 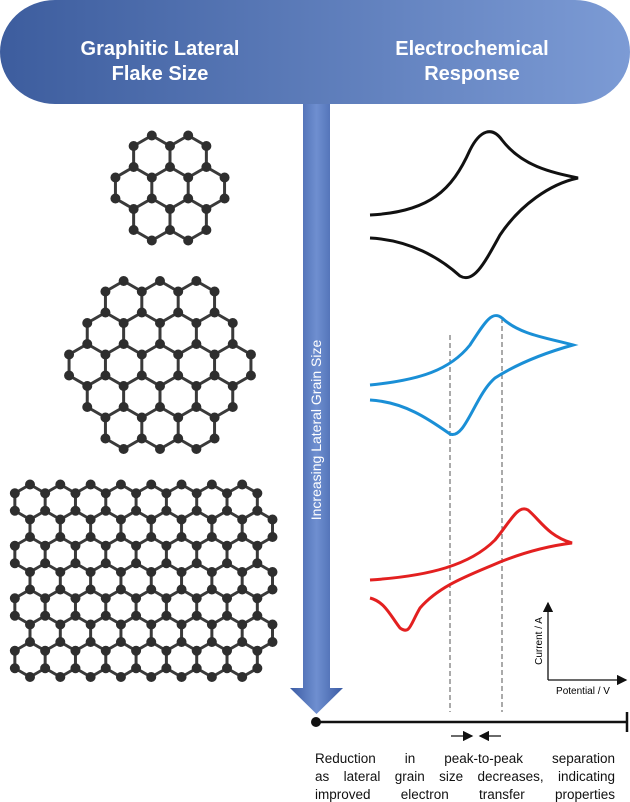 I want to click on right-title-1: Electrochemical, so click(x=471, y=49).